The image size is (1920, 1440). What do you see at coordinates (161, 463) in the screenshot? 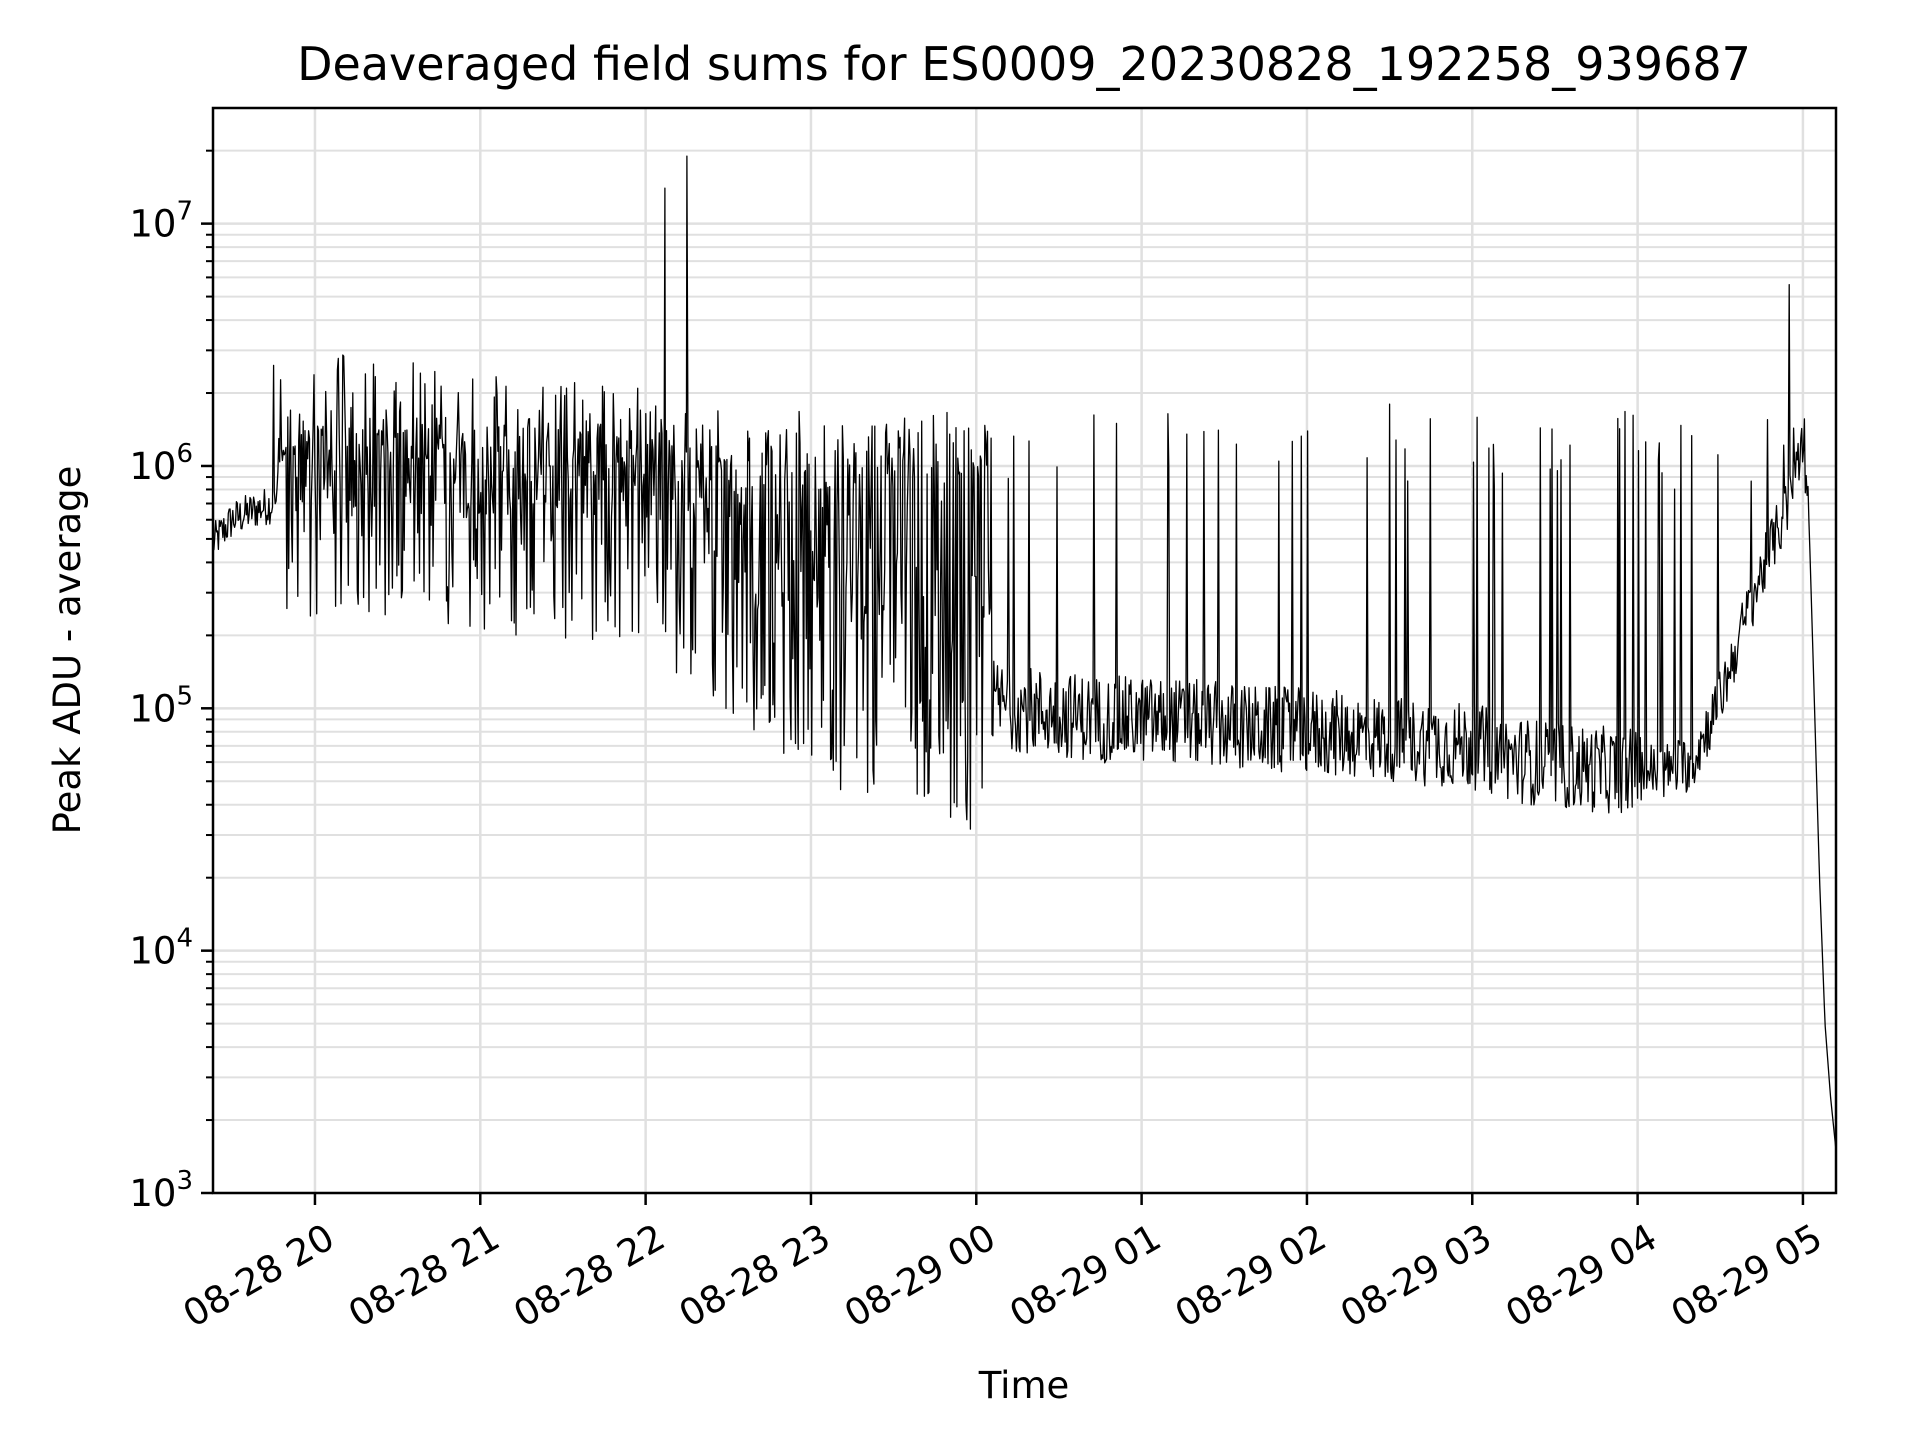
I see `y-tick-label: 10⁶` at bounding box center [161, 463].